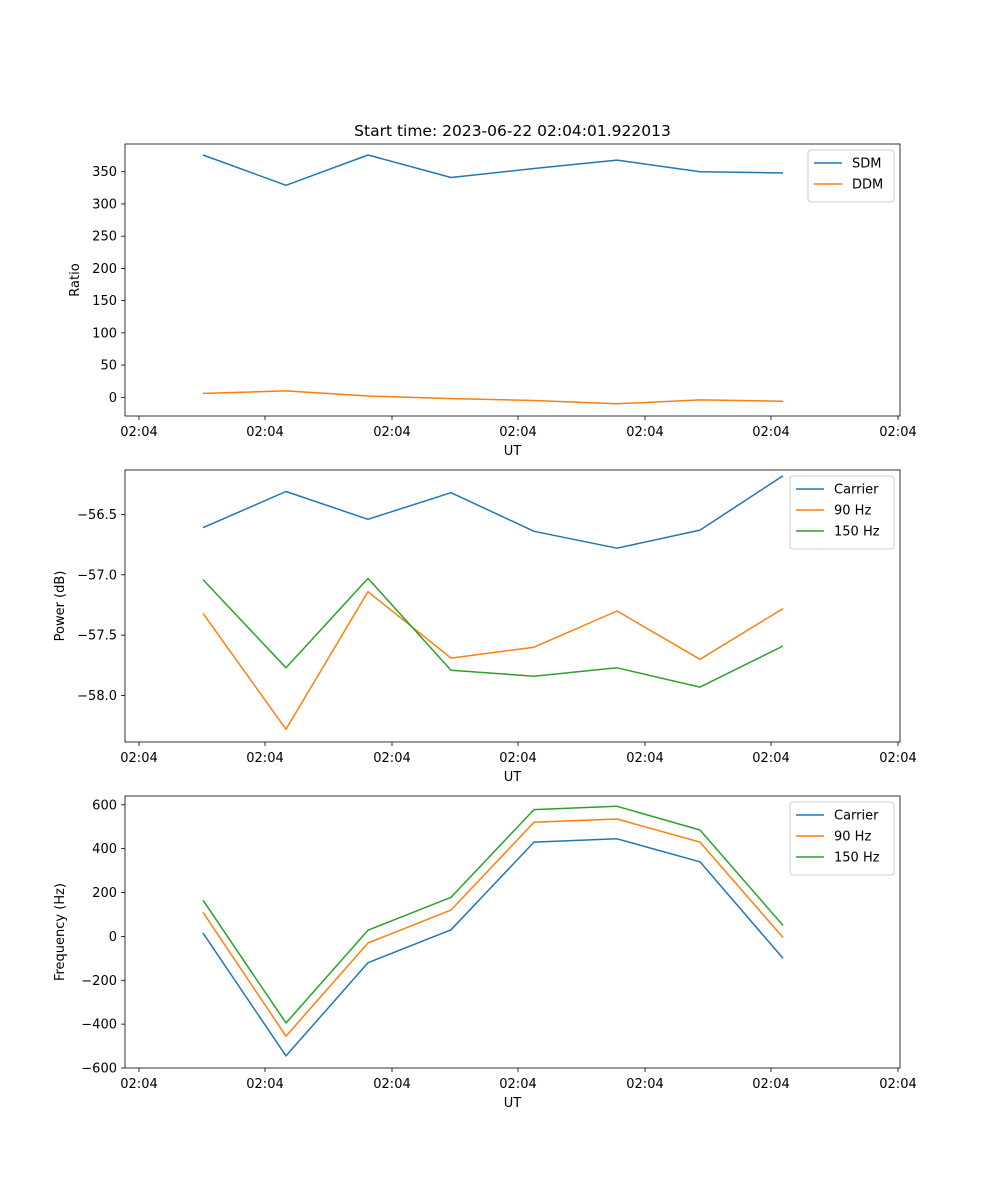 This screenshot has width=1000, height=1200. I want to click on y-tick-label: 150, so click(104, 301).